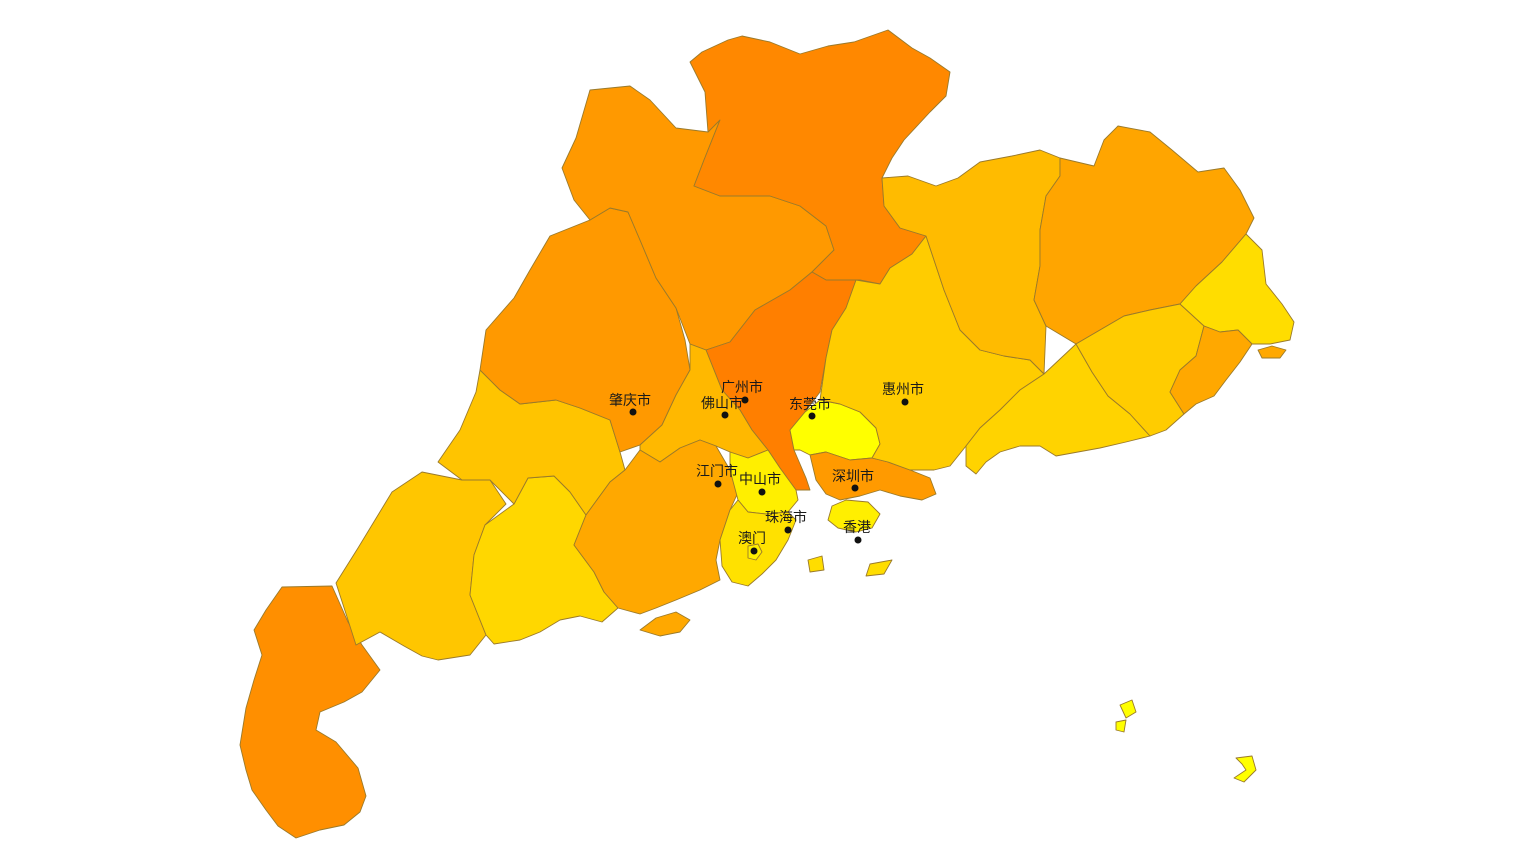 The height and width of the screenshot is (845, 1515). I want to click on region-zhongshan, so click(764, 482).